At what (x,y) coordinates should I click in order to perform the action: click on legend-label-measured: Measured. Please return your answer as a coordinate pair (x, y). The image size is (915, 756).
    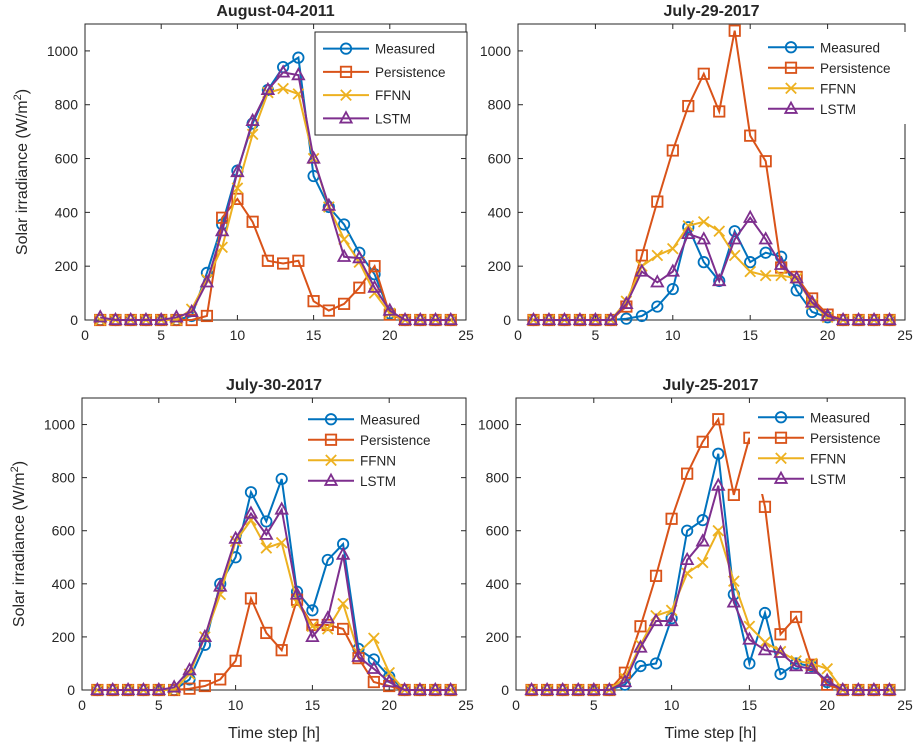
    Looking at the image, I should click on (390, 419).